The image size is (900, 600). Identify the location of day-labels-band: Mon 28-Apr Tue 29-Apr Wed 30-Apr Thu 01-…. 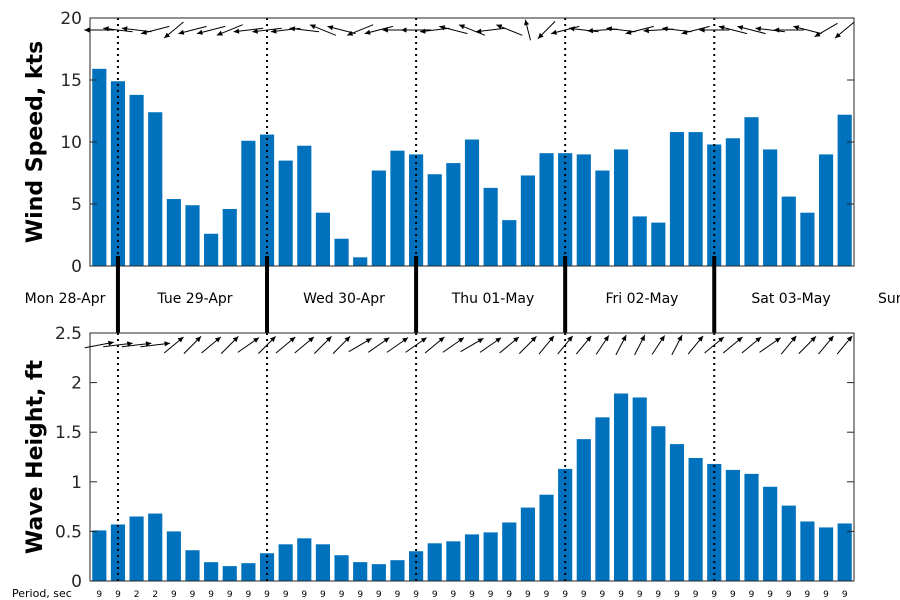
(462, 294).